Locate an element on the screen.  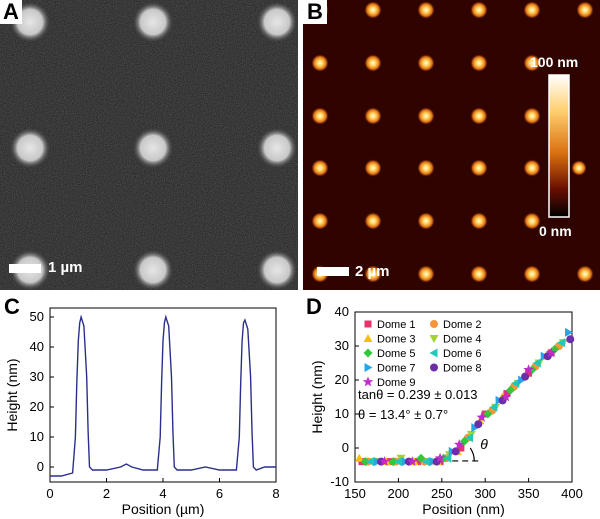
dome-y-tick-label: 0 is located at coordinates (345, 447).